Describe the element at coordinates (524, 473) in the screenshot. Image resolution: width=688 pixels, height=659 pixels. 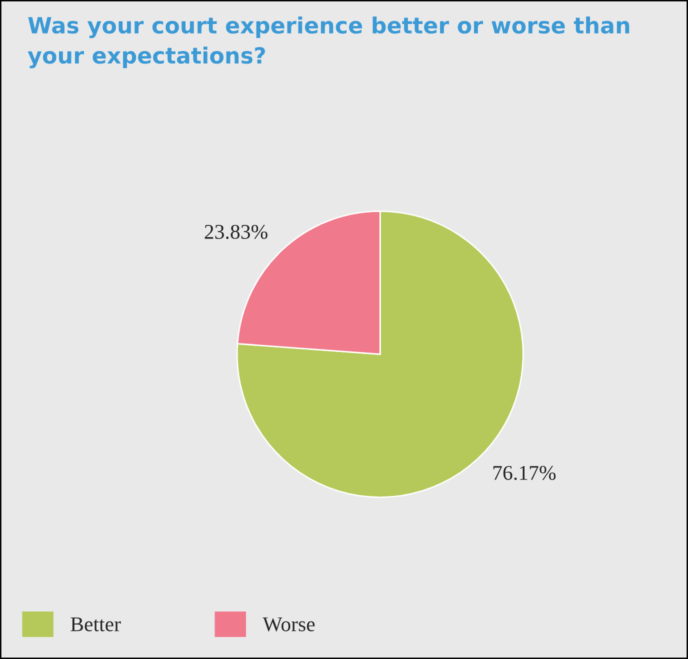
I see `data-label: 76.17%` at that location.